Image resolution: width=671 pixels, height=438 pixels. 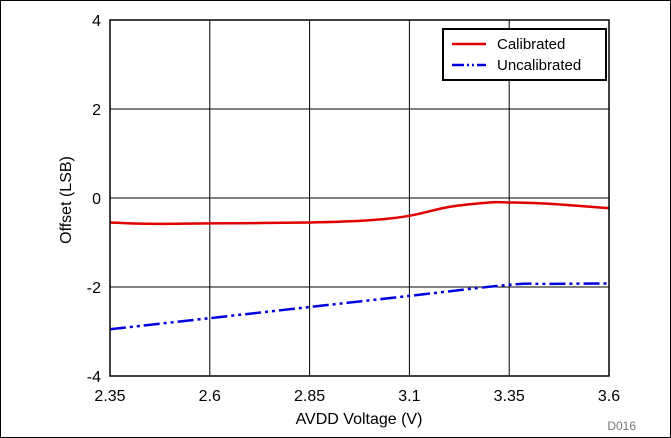 What do you see at coordinates (96, 21) in the screenshot?
I see `y-tick-label: 4` at bounding box center [96, 21].